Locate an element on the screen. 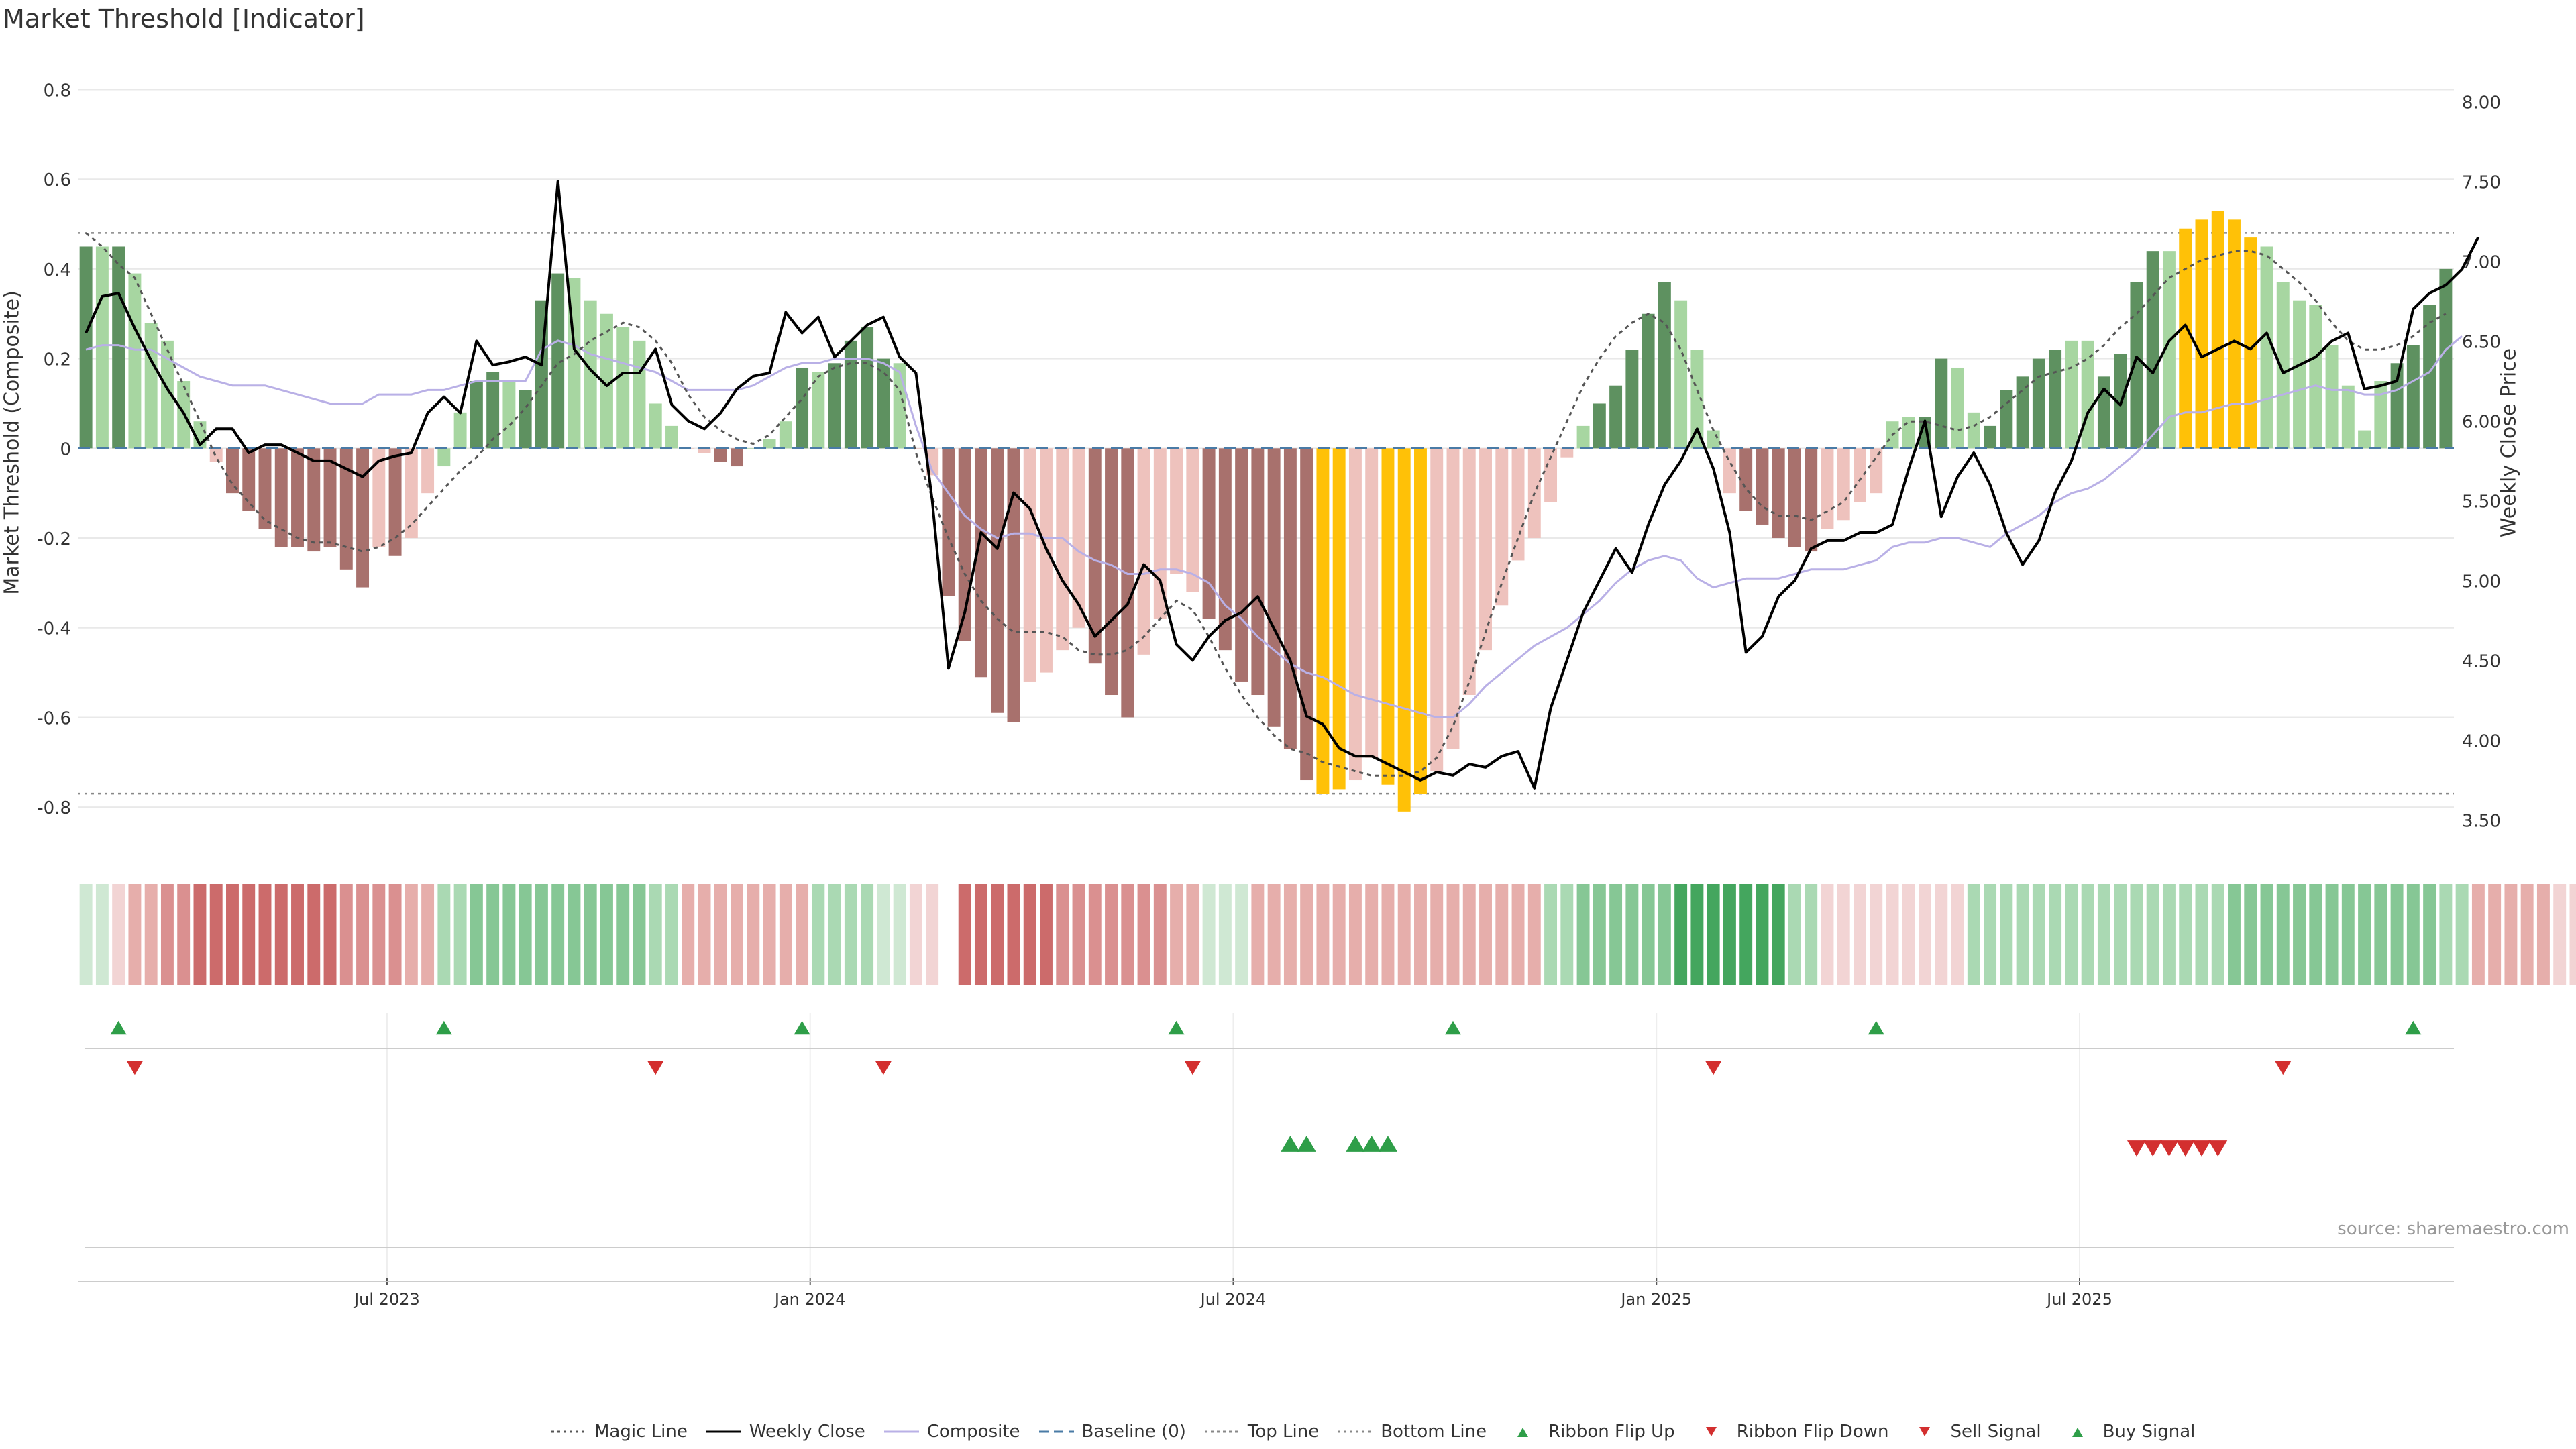 This screenshot has height=1449, width=2576. y-tick-label: 0.2 is located at coordinates (57, 360).